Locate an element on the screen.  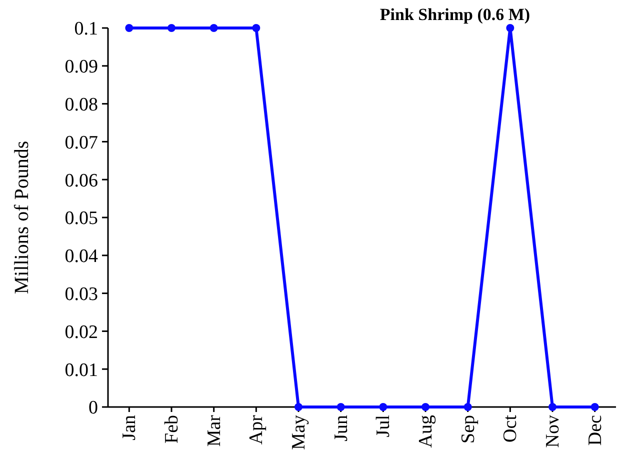
y-tick-label: 0 is located at coordinates (93, 408).